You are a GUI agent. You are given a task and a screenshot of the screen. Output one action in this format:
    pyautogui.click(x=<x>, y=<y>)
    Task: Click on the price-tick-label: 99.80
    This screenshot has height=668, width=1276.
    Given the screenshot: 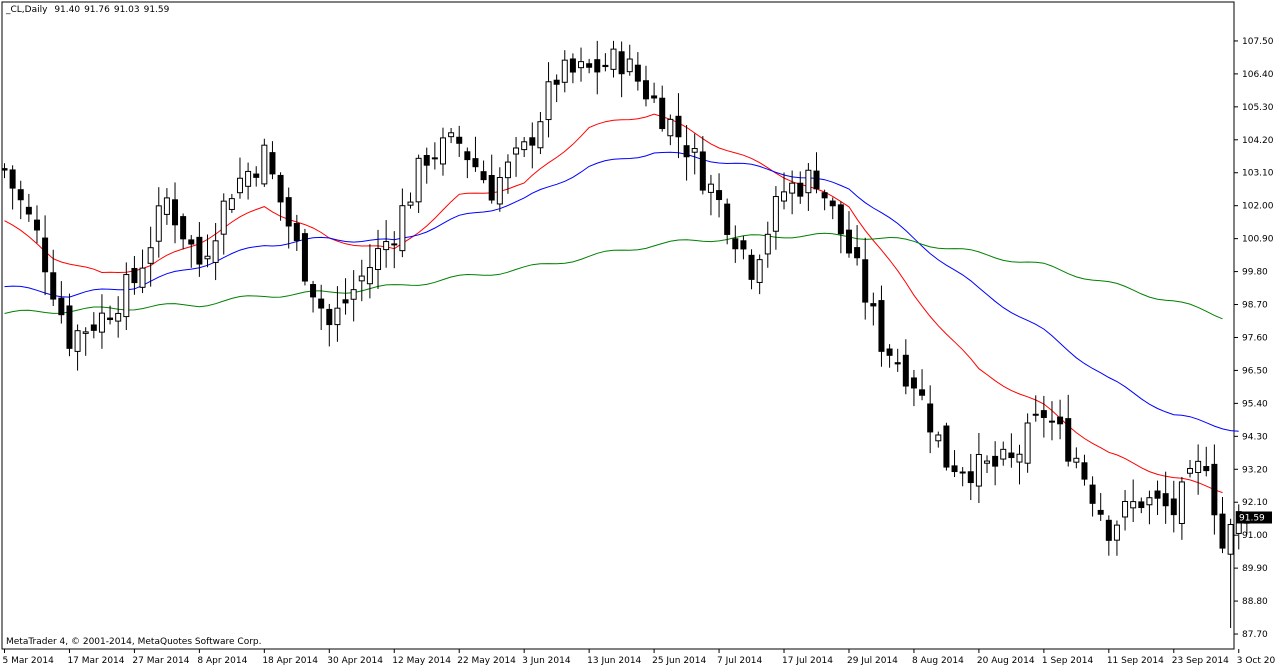 What is the action you would take?
    pyautogui.click(x=1255, y=273)
    